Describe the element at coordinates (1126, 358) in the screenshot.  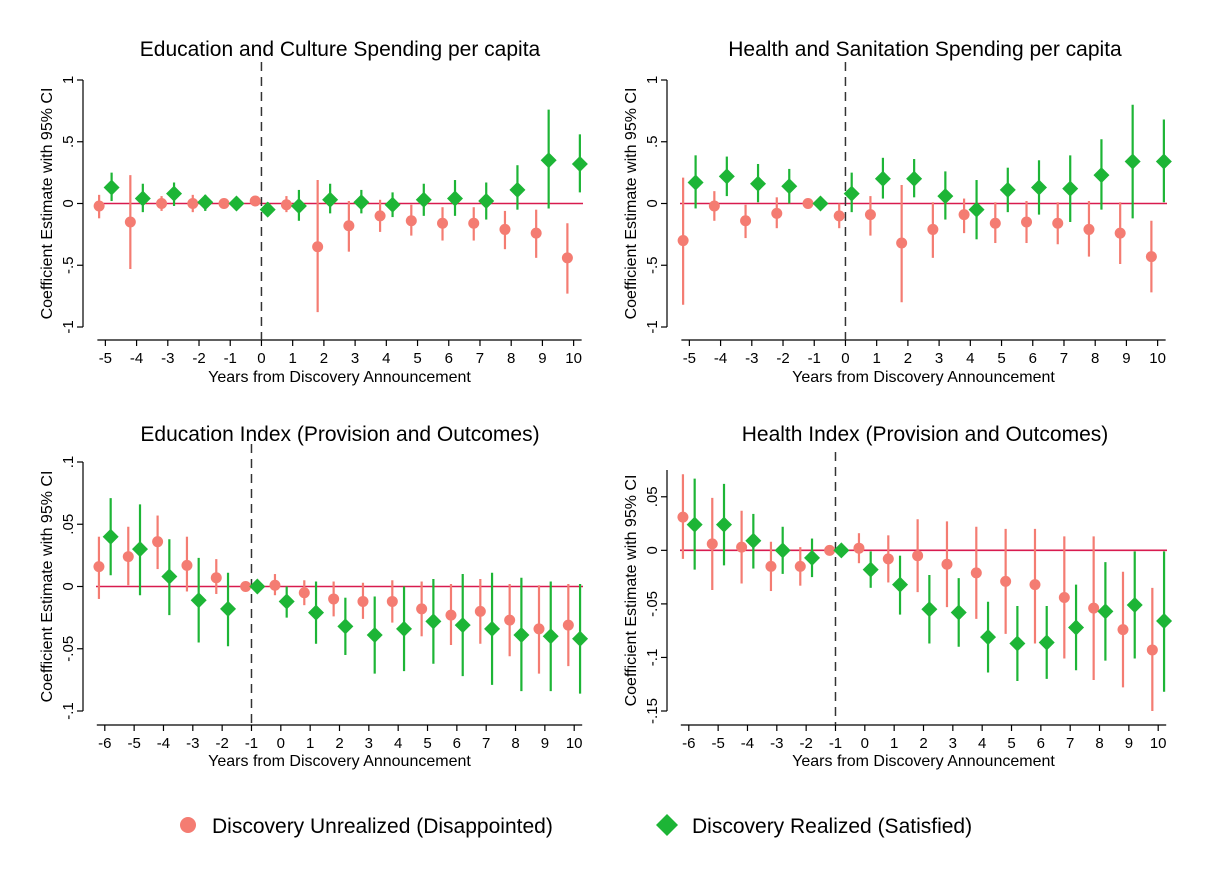
I see `x-tick-label: 9` at that location.